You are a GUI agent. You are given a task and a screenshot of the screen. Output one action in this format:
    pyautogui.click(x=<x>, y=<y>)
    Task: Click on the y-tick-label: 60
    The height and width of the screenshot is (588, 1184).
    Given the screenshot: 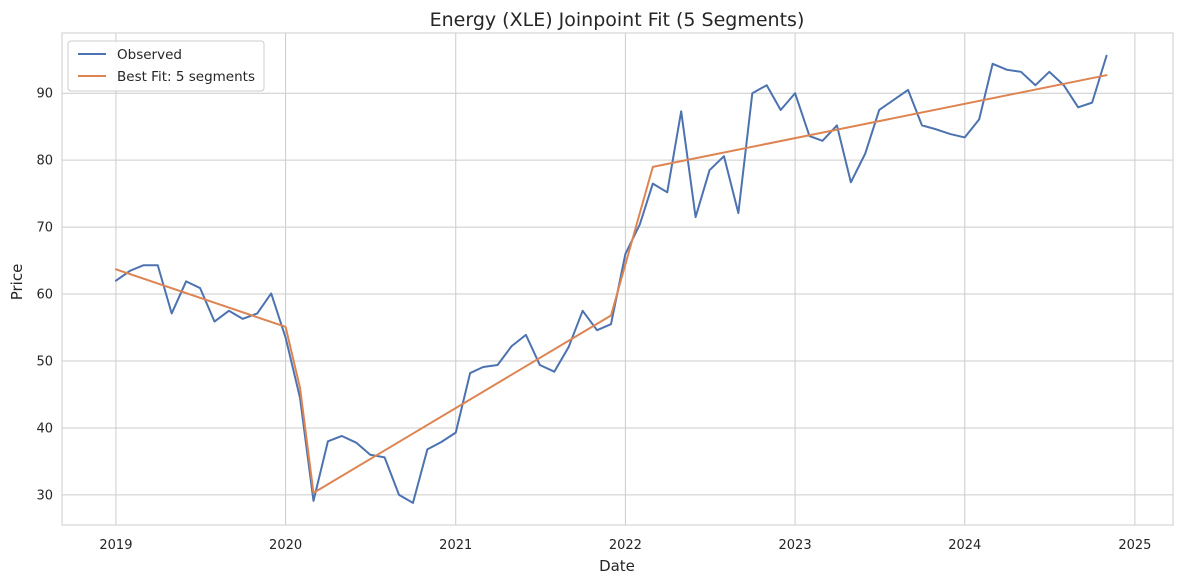 What is the action you would take?
    pyautogui.click(x=44, y=295)
    